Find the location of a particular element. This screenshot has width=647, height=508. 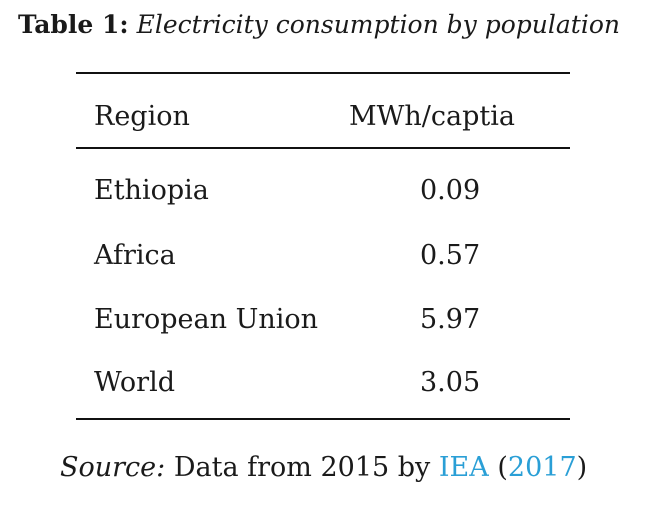

row-label: European Union is located at coordinates (206, 319).